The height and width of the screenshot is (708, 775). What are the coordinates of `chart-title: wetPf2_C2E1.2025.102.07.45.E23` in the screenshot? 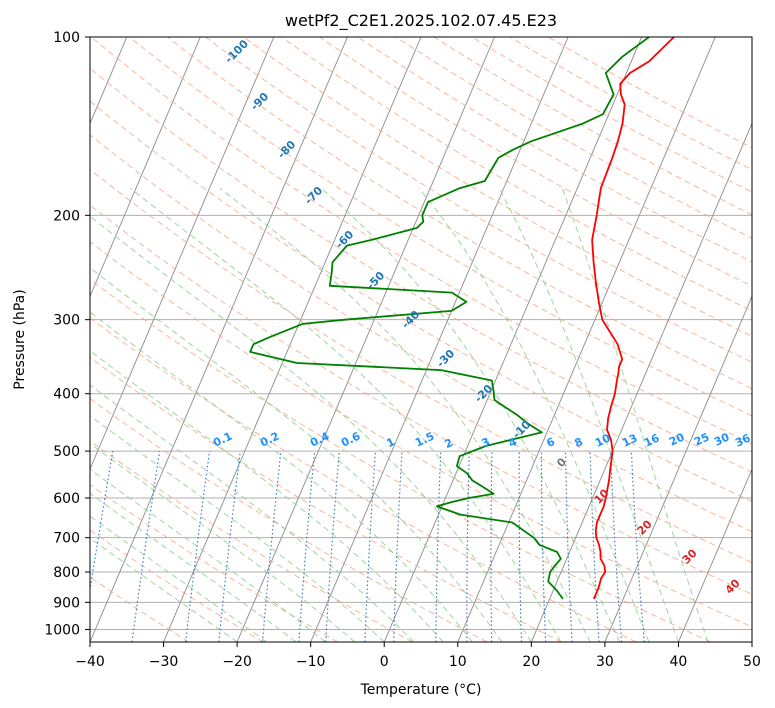 It's located at (421, 21).